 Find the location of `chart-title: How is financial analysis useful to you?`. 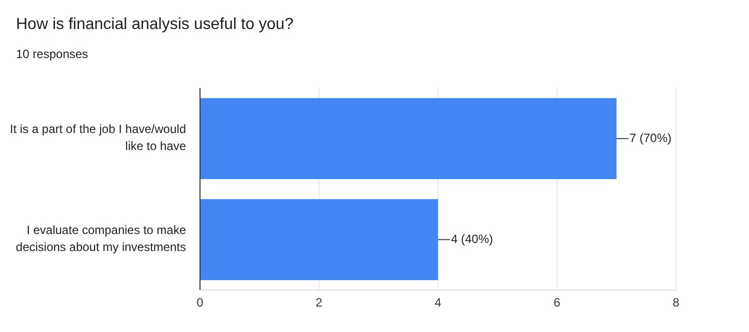

chart-title: How is financial analysis useful to you? is located at coordinates (155, 25).